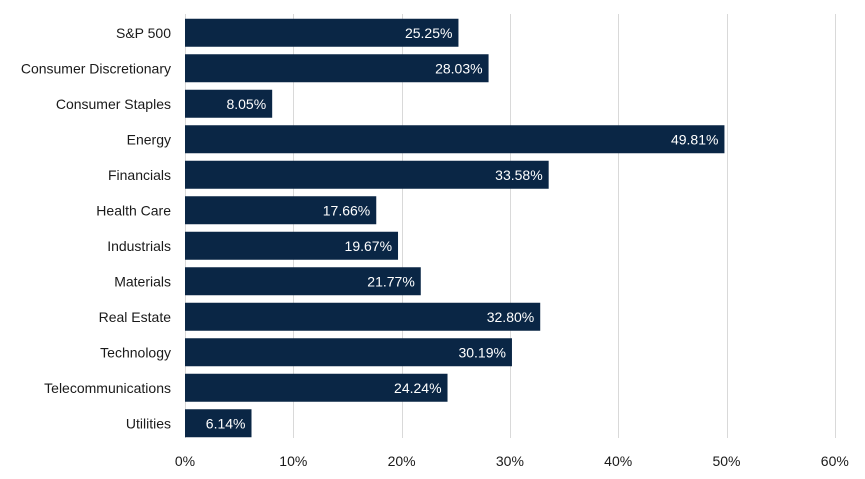  What do you see at coordinates (368, 246) in the screenshot?
I see `bar-value-label: 19.67%` at bounding box center [368, 246].